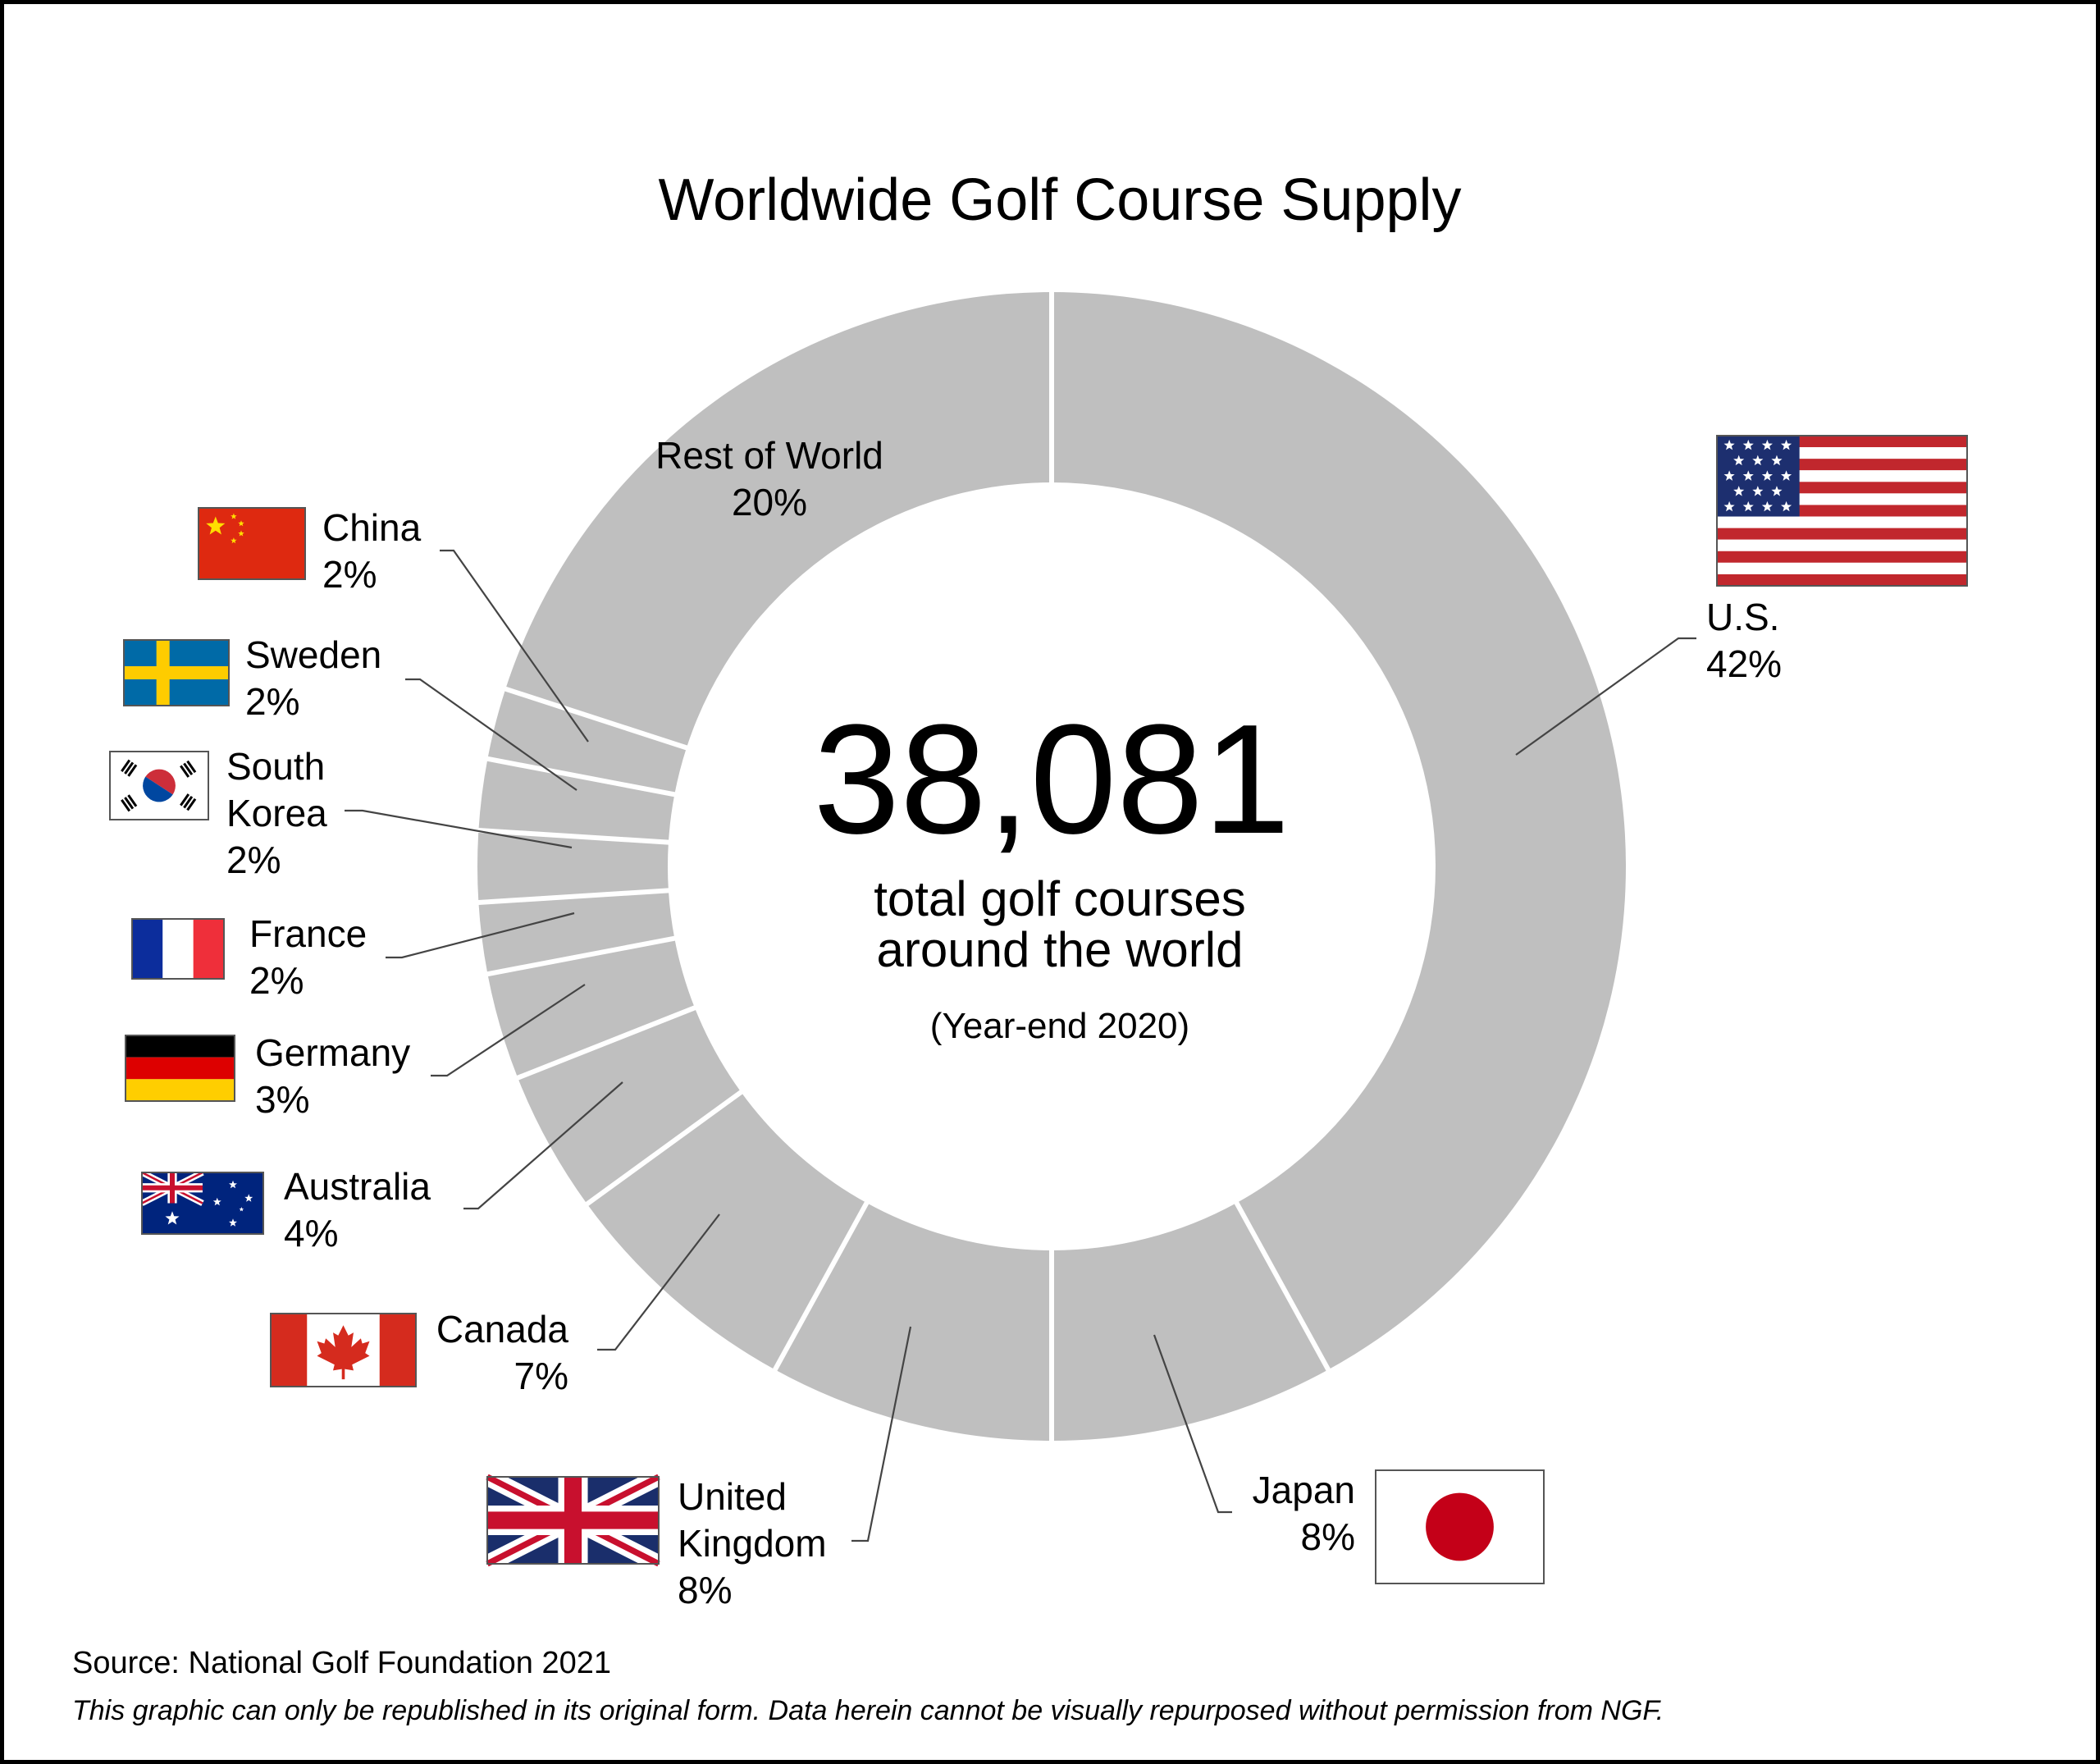 This screenshot has width=2100, height=1764. Describe the element at coordinates (252, 543) in the screenshot. I see `china-flag` at that location.